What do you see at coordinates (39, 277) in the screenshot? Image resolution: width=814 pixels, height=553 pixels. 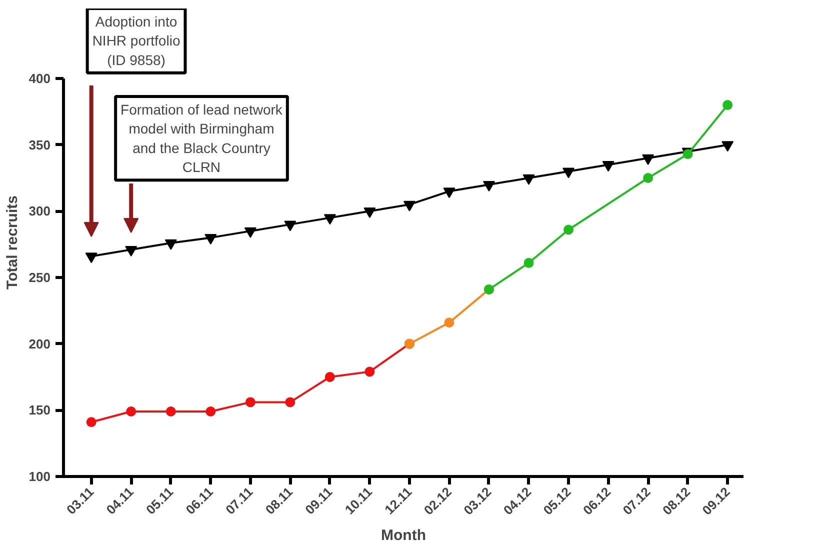 I see `y-tick-label: 250` at bounding box center [39, 277].